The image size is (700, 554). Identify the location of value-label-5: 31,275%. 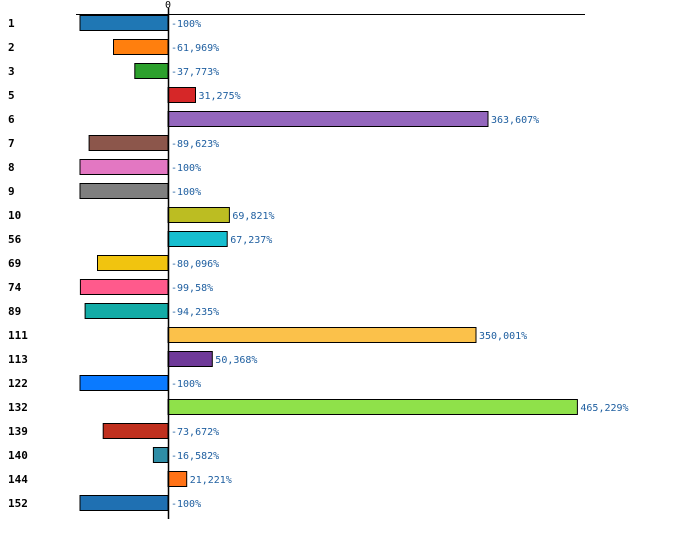
(220, 96).